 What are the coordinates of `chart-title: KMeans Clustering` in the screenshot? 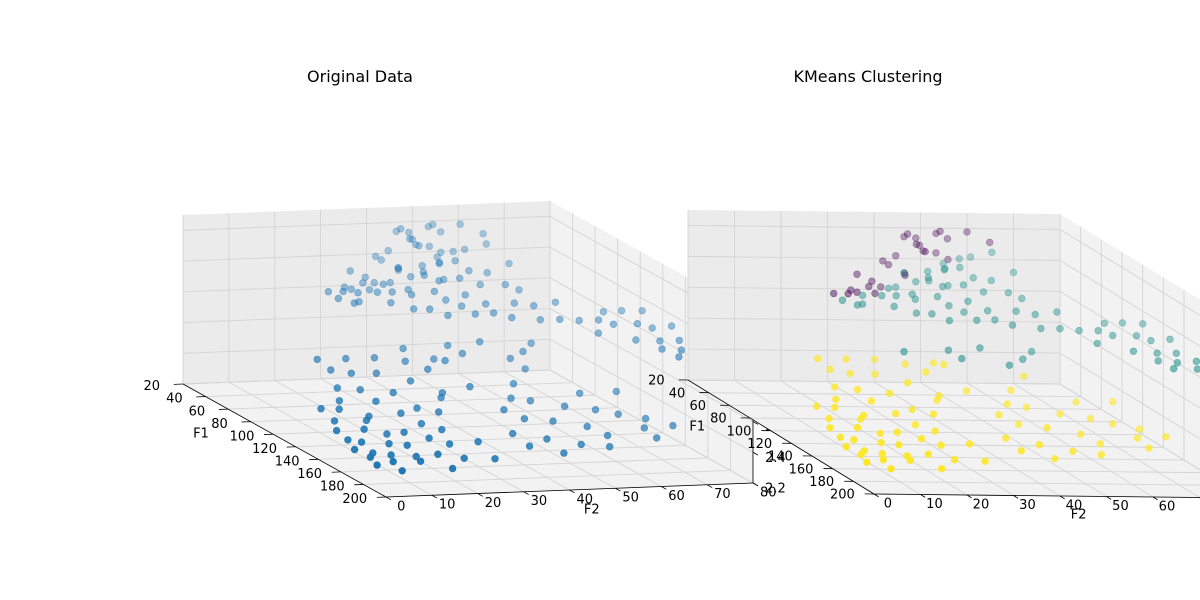 It's located at (867, 76).